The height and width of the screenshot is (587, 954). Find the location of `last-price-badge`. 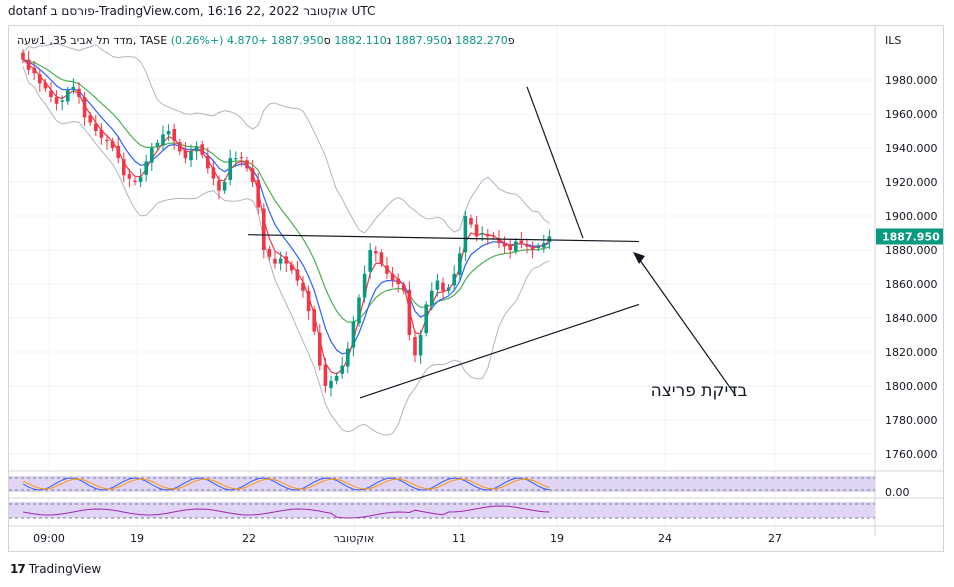

last-price-badge is located at coordinates (909, 236).